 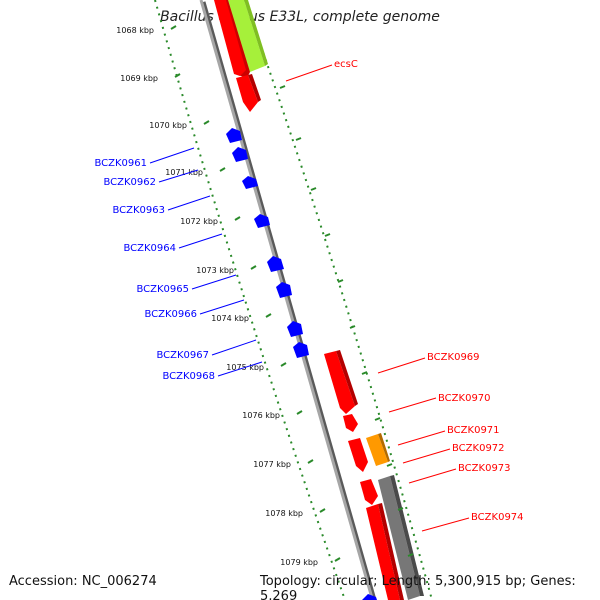 What do you see at coordinates (295, 329) in the screenshot?
I see `bczk0967-feature` at bounding box center [295, 329].